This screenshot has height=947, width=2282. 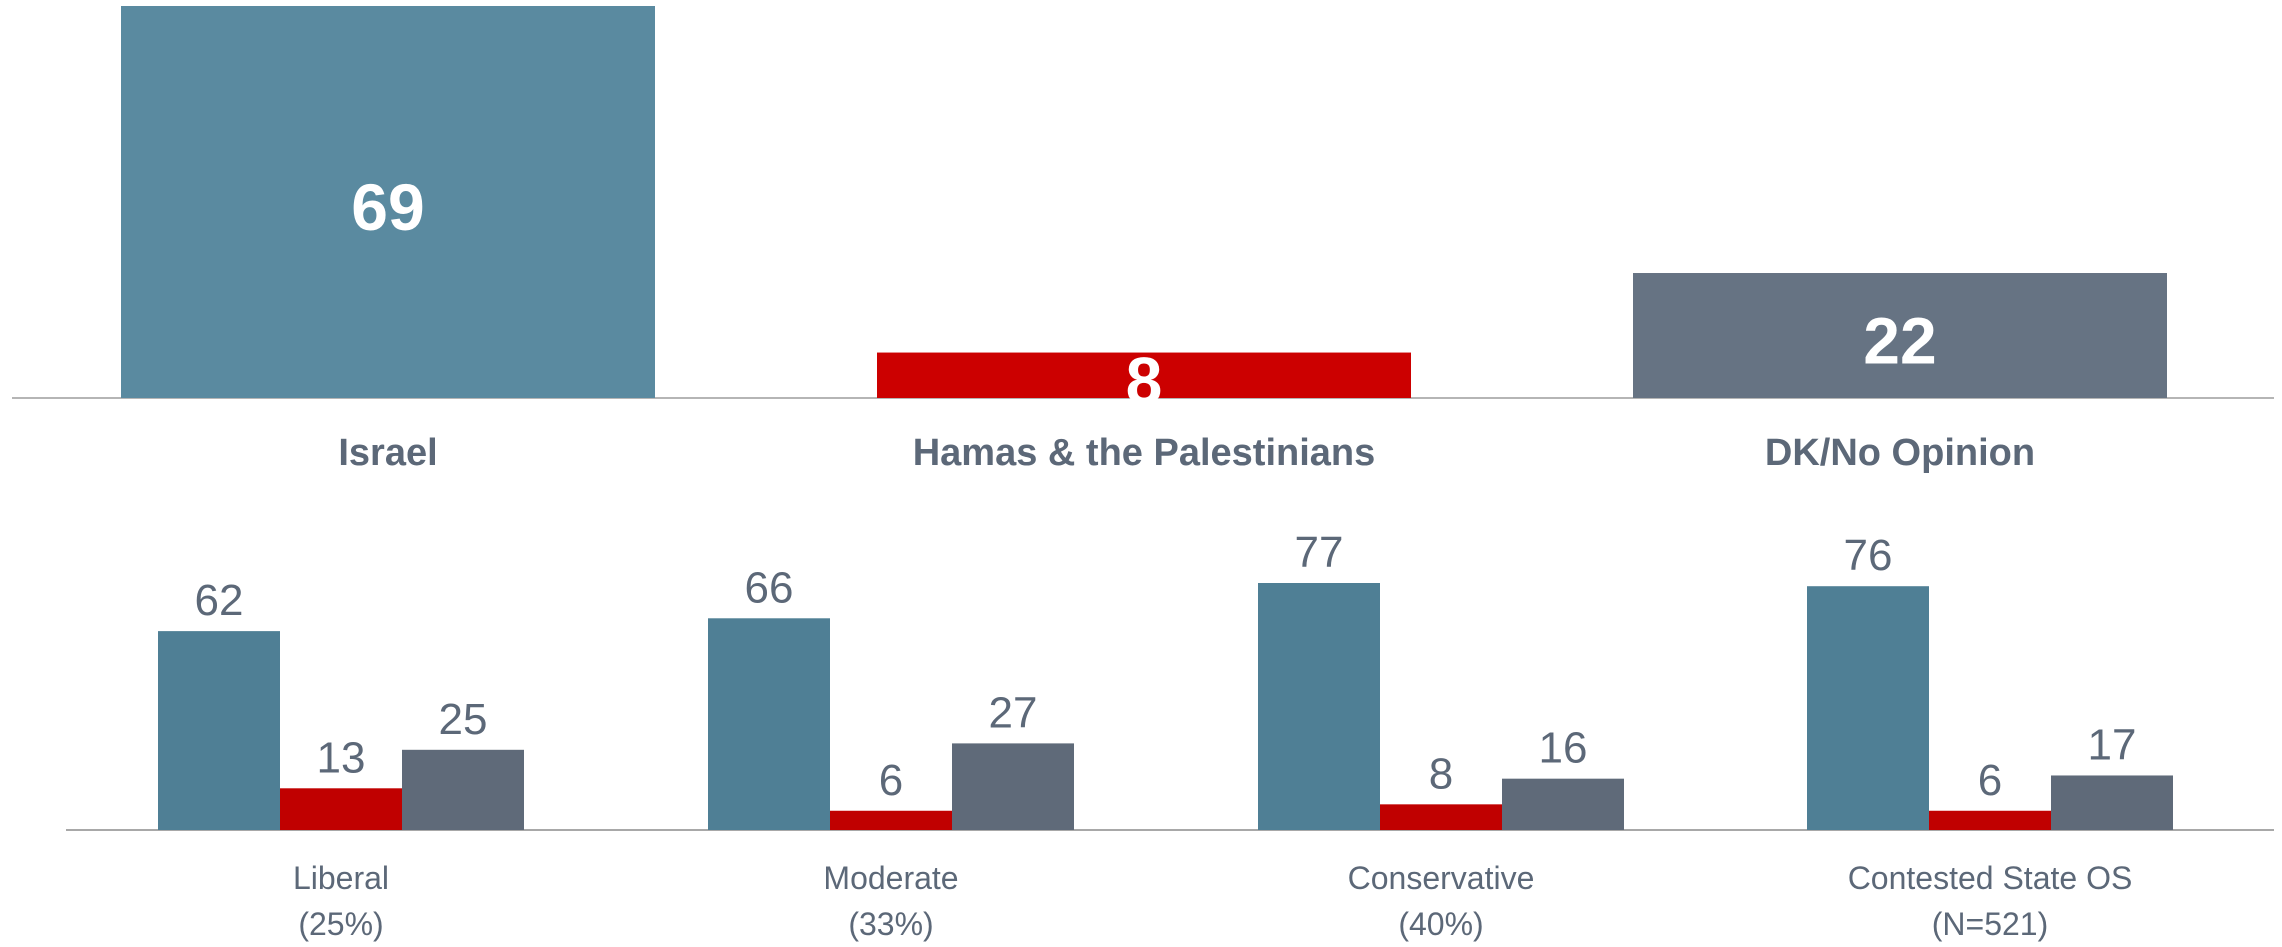 I want to click on overall-data-label: 22, so click(x=1899, y=341).